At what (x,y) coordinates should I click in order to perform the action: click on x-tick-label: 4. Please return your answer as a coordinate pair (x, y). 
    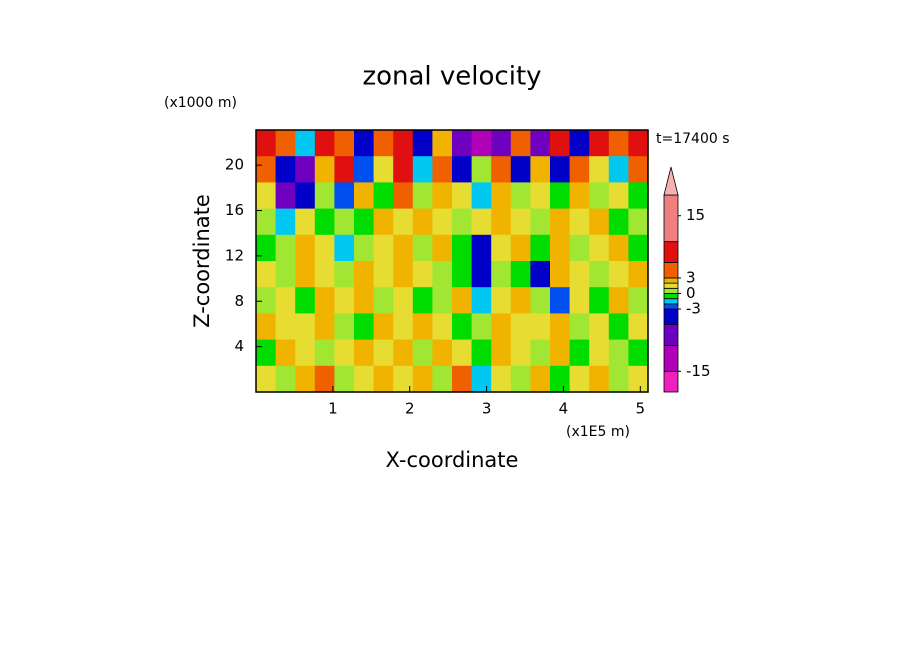
    Looking at the image, I should click on (564, 409).